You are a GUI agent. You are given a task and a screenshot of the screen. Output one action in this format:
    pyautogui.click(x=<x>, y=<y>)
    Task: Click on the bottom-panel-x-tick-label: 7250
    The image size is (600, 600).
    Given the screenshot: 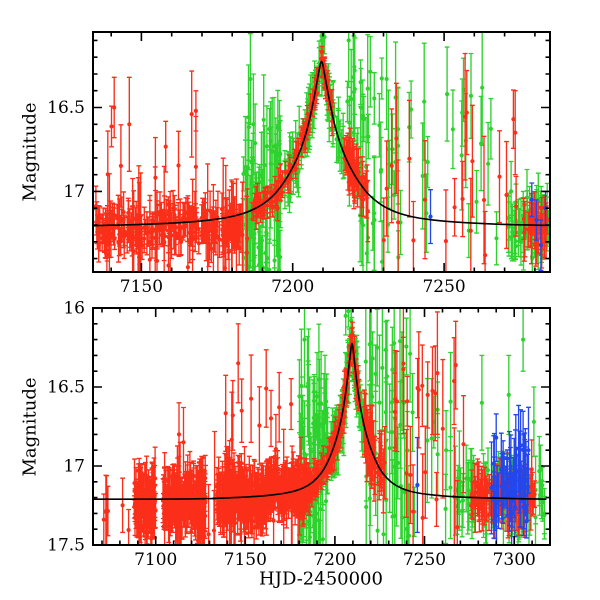 What is the action you would take?
    pyautogui.click(x=424, y=560)
    